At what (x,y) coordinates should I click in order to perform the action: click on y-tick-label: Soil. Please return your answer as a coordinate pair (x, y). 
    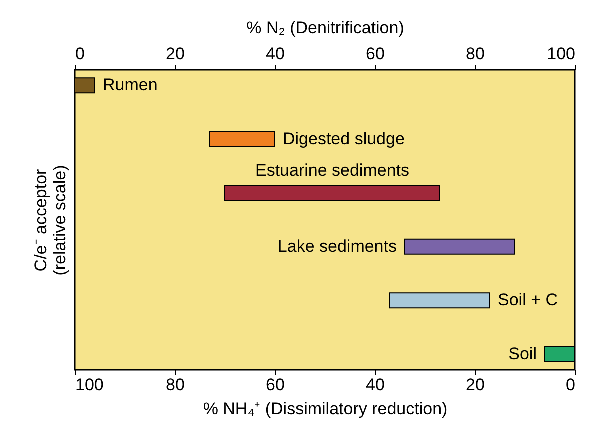
    Looking at the image, I should click on (522, 354).